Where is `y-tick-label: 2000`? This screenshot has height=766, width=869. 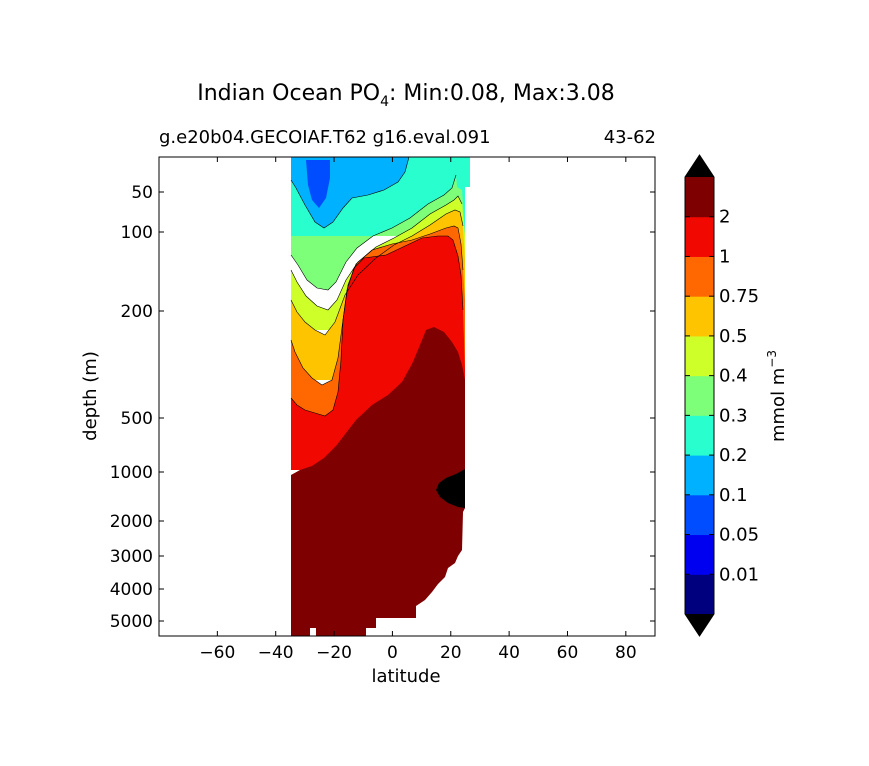 y-tick-label: 2000 is located at coordinates (131, 522).